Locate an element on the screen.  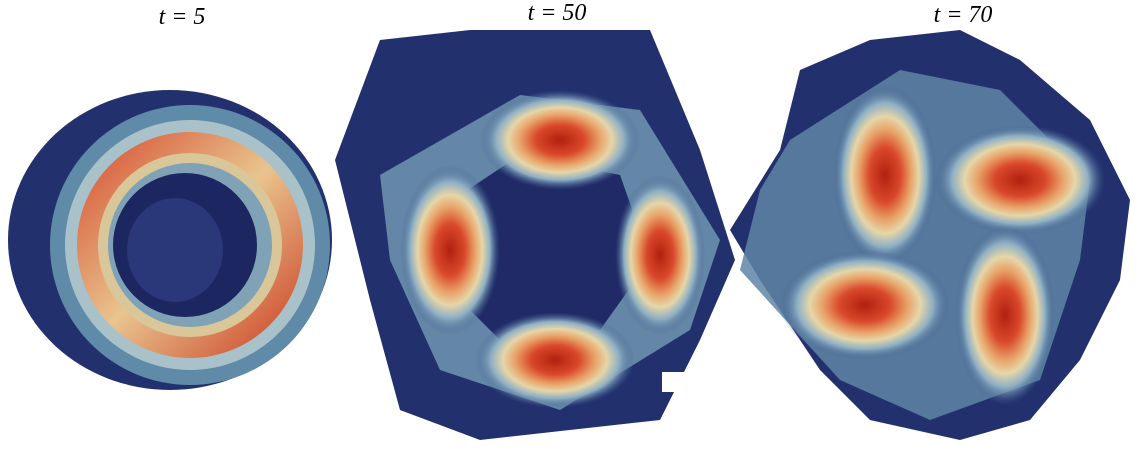
panel-label: t = 50 is located at coordinates (557, 13).